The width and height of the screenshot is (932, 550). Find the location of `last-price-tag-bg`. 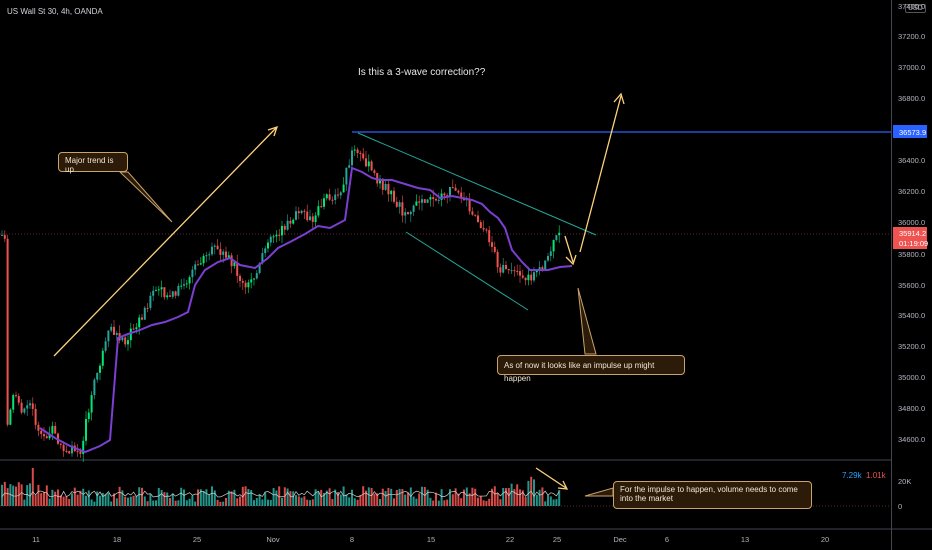

last-price-tag-bg is located at coordinates (910, 238).